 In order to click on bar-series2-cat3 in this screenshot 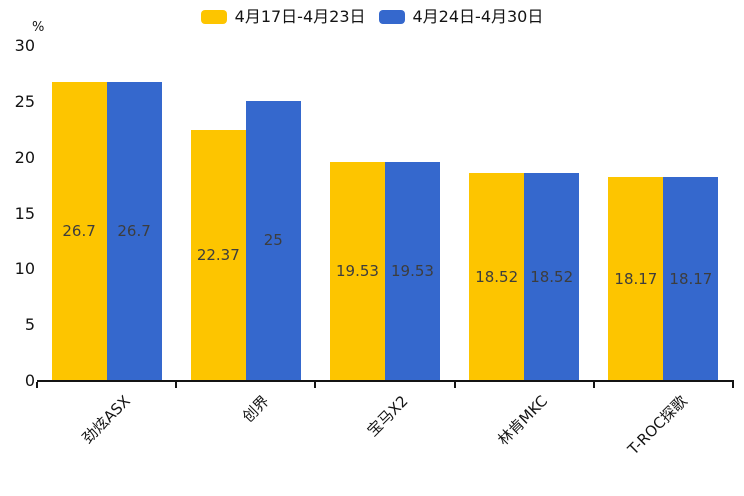, I will do `click(412, 270)`.